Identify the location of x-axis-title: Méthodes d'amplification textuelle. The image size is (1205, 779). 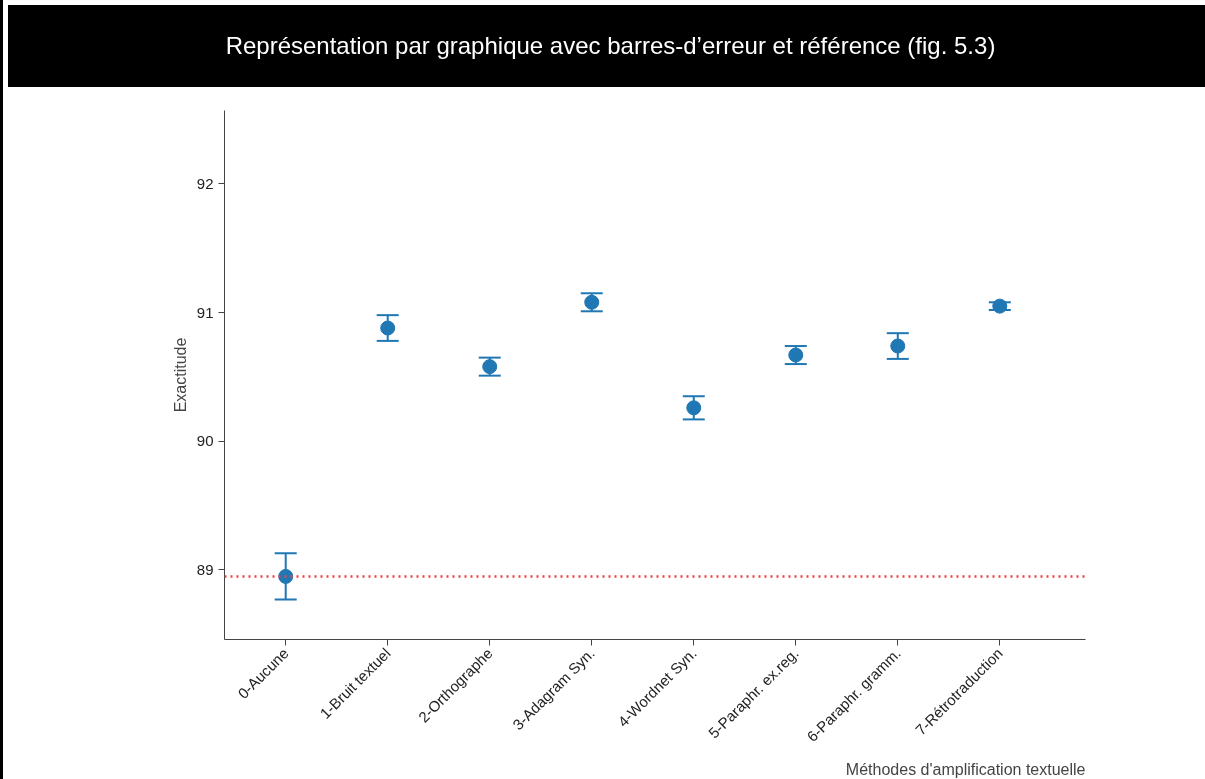
(965, 769).